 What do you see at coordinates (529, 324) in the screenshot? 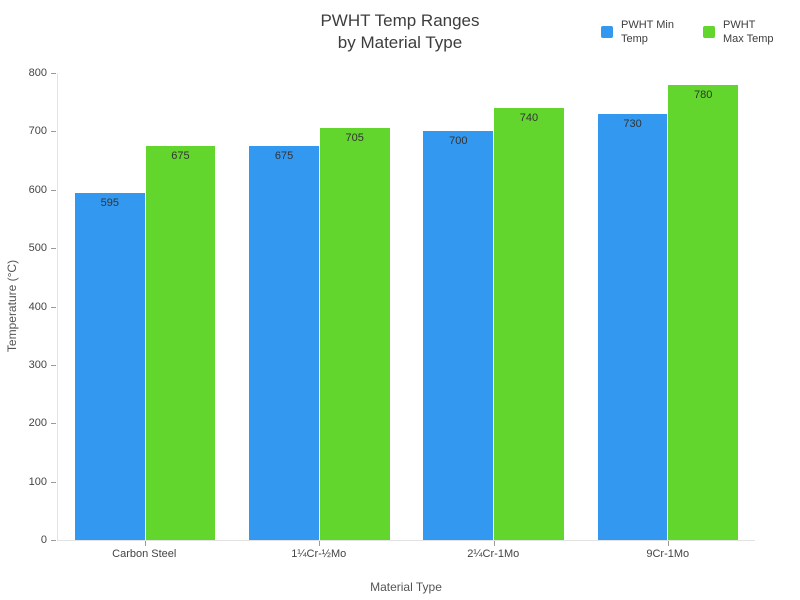
I see `bar: 740` at bounding box center [529, 324].